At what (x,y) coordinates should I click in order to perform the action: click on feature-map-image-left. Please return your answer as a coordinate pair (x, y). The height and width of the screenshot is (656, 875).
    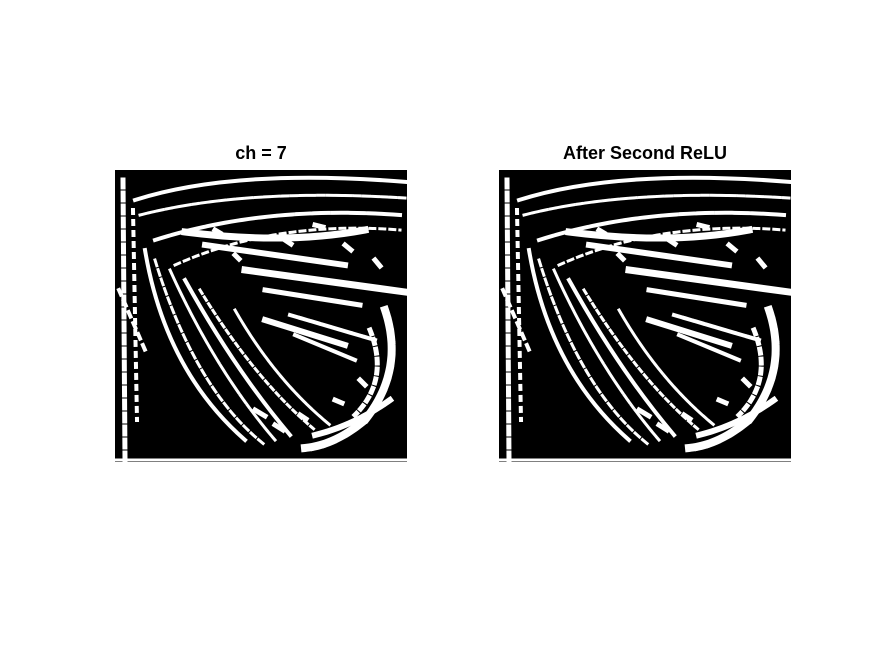
    Looking at the image, I should click on (261, 316).